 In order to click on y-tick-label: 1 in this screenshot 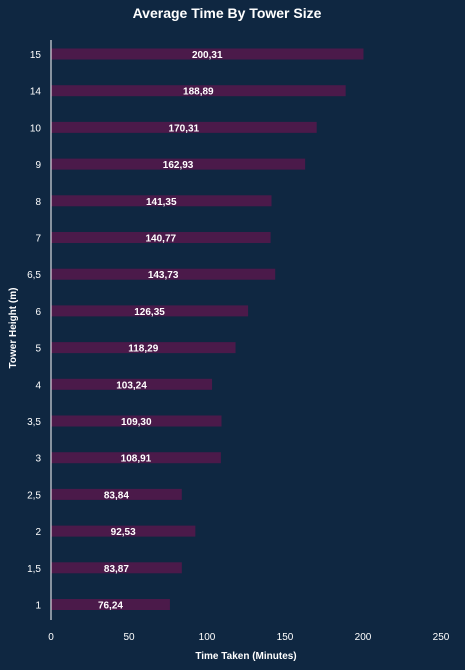, I will do `click(38, 606)`.